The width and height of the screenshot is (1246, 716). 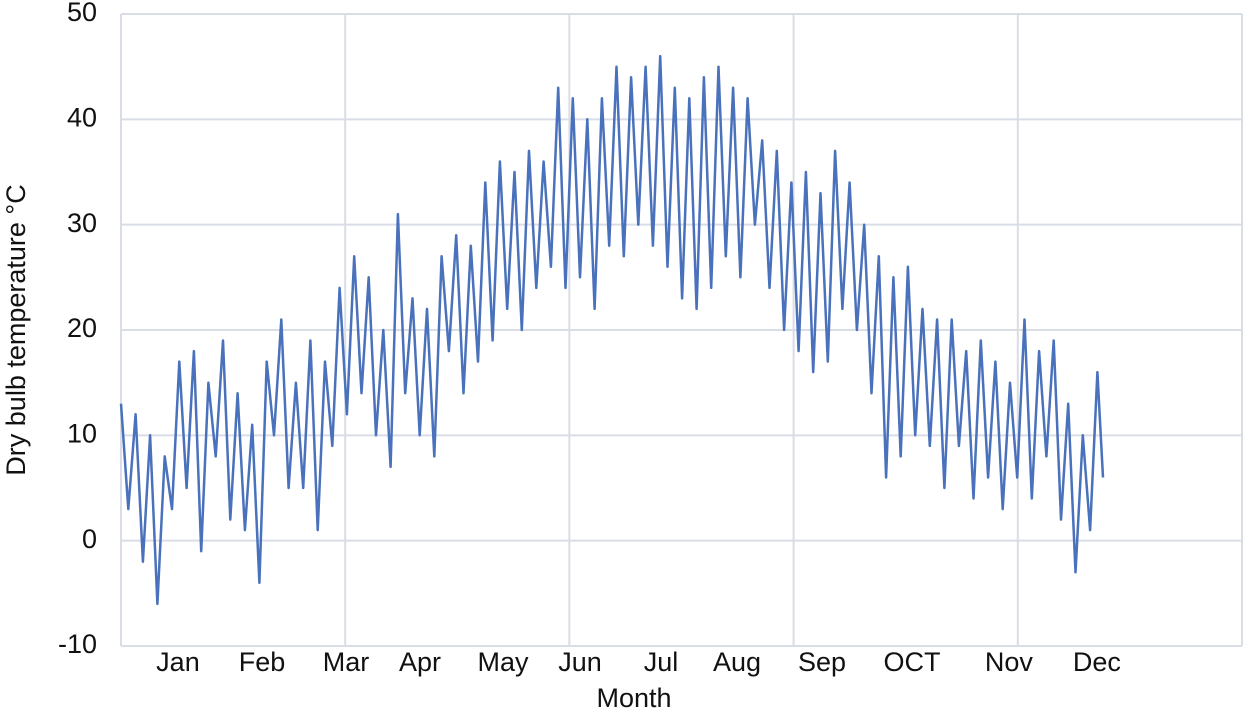 I want to click on y-tick-label: 10, so click(x=82, y=433).